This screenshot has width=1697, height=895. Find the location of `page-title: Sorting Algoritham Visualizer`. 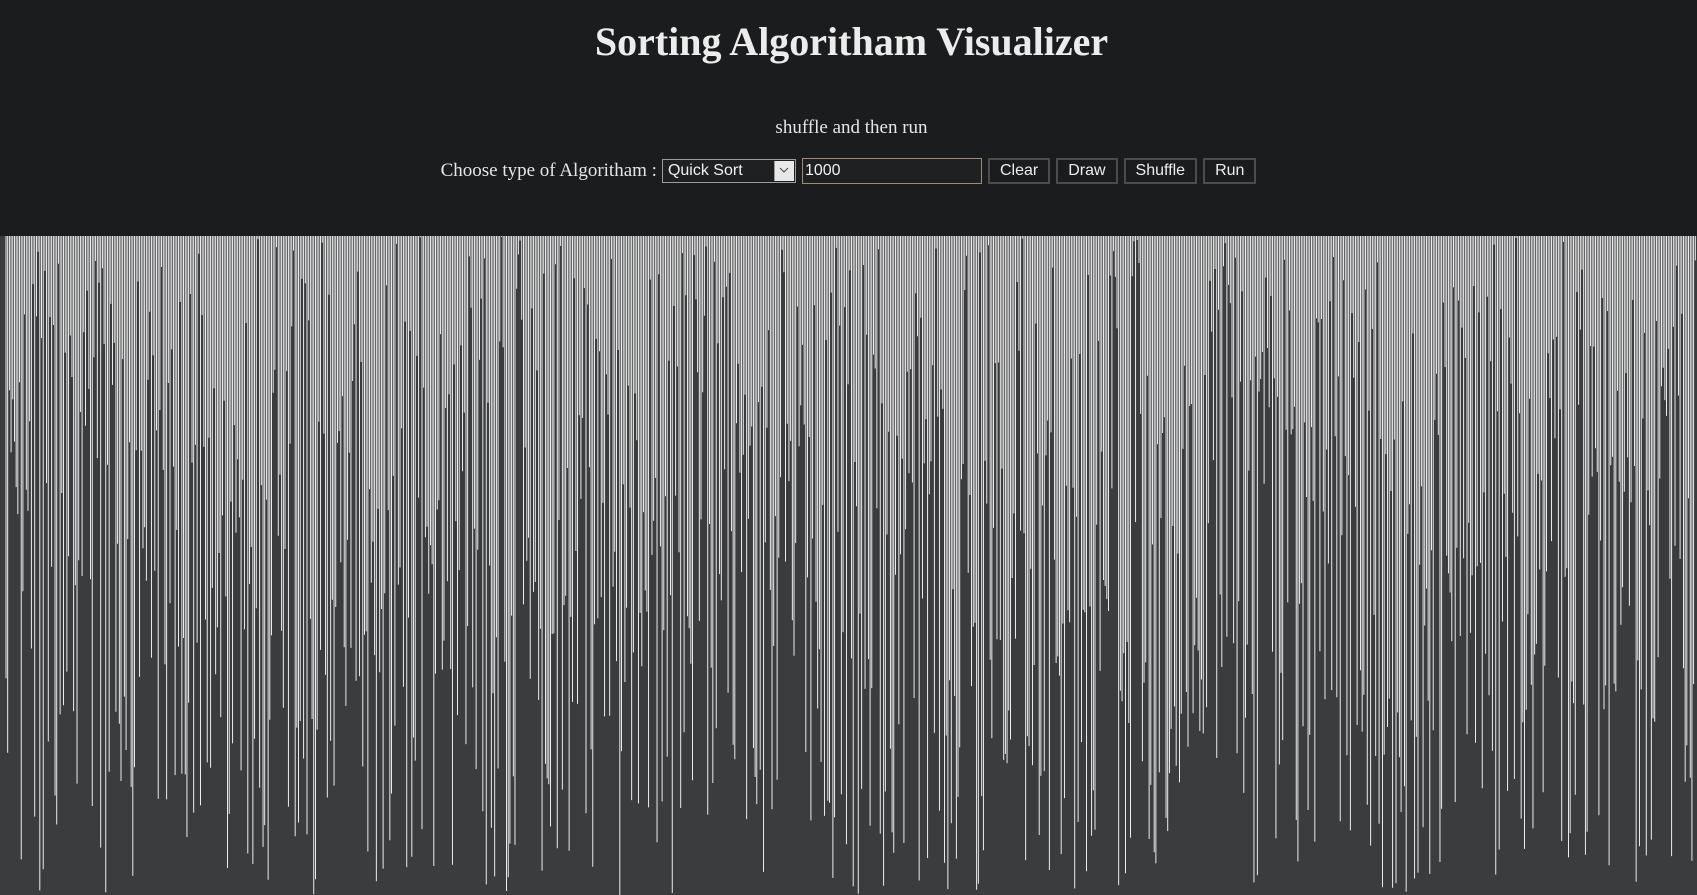

page-title: Sorting Algoritham Visualizer is located at coordinates (851, 41).